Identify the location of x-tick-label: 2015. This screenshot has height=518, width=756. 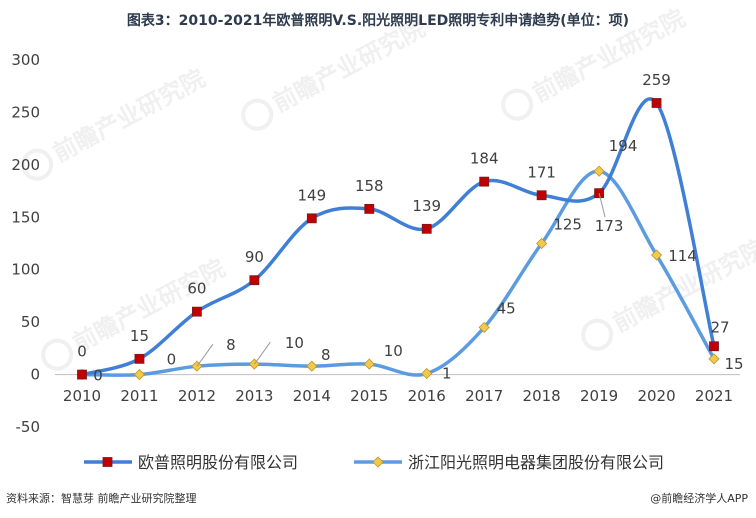
(369, 396).